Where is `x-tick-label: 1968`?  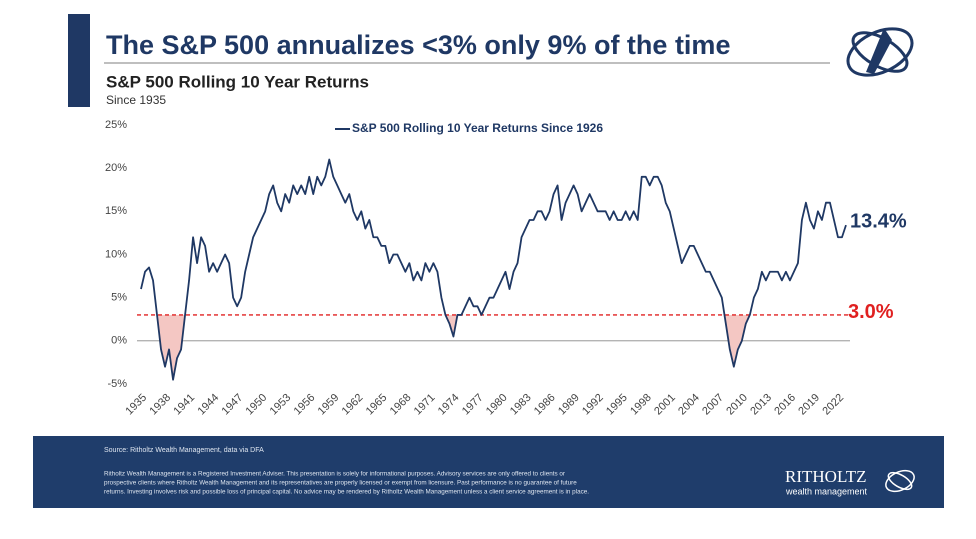
x-tick-label: 1968 is located at coordinates (401, 405).